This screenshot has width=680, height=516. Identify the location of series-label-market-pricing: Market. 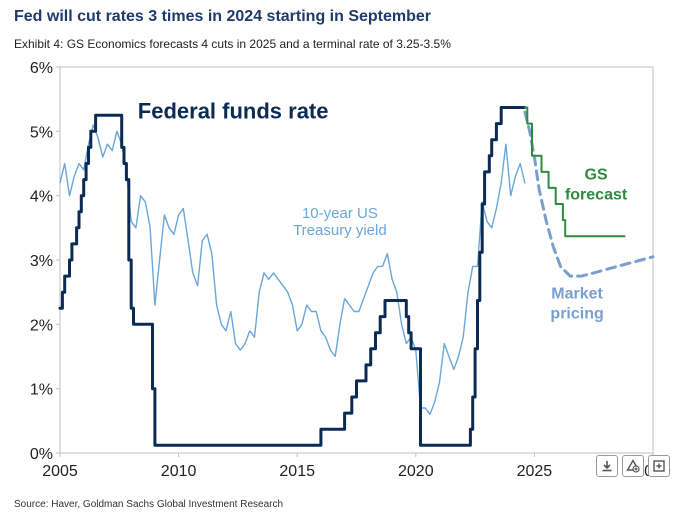
(577, 294).